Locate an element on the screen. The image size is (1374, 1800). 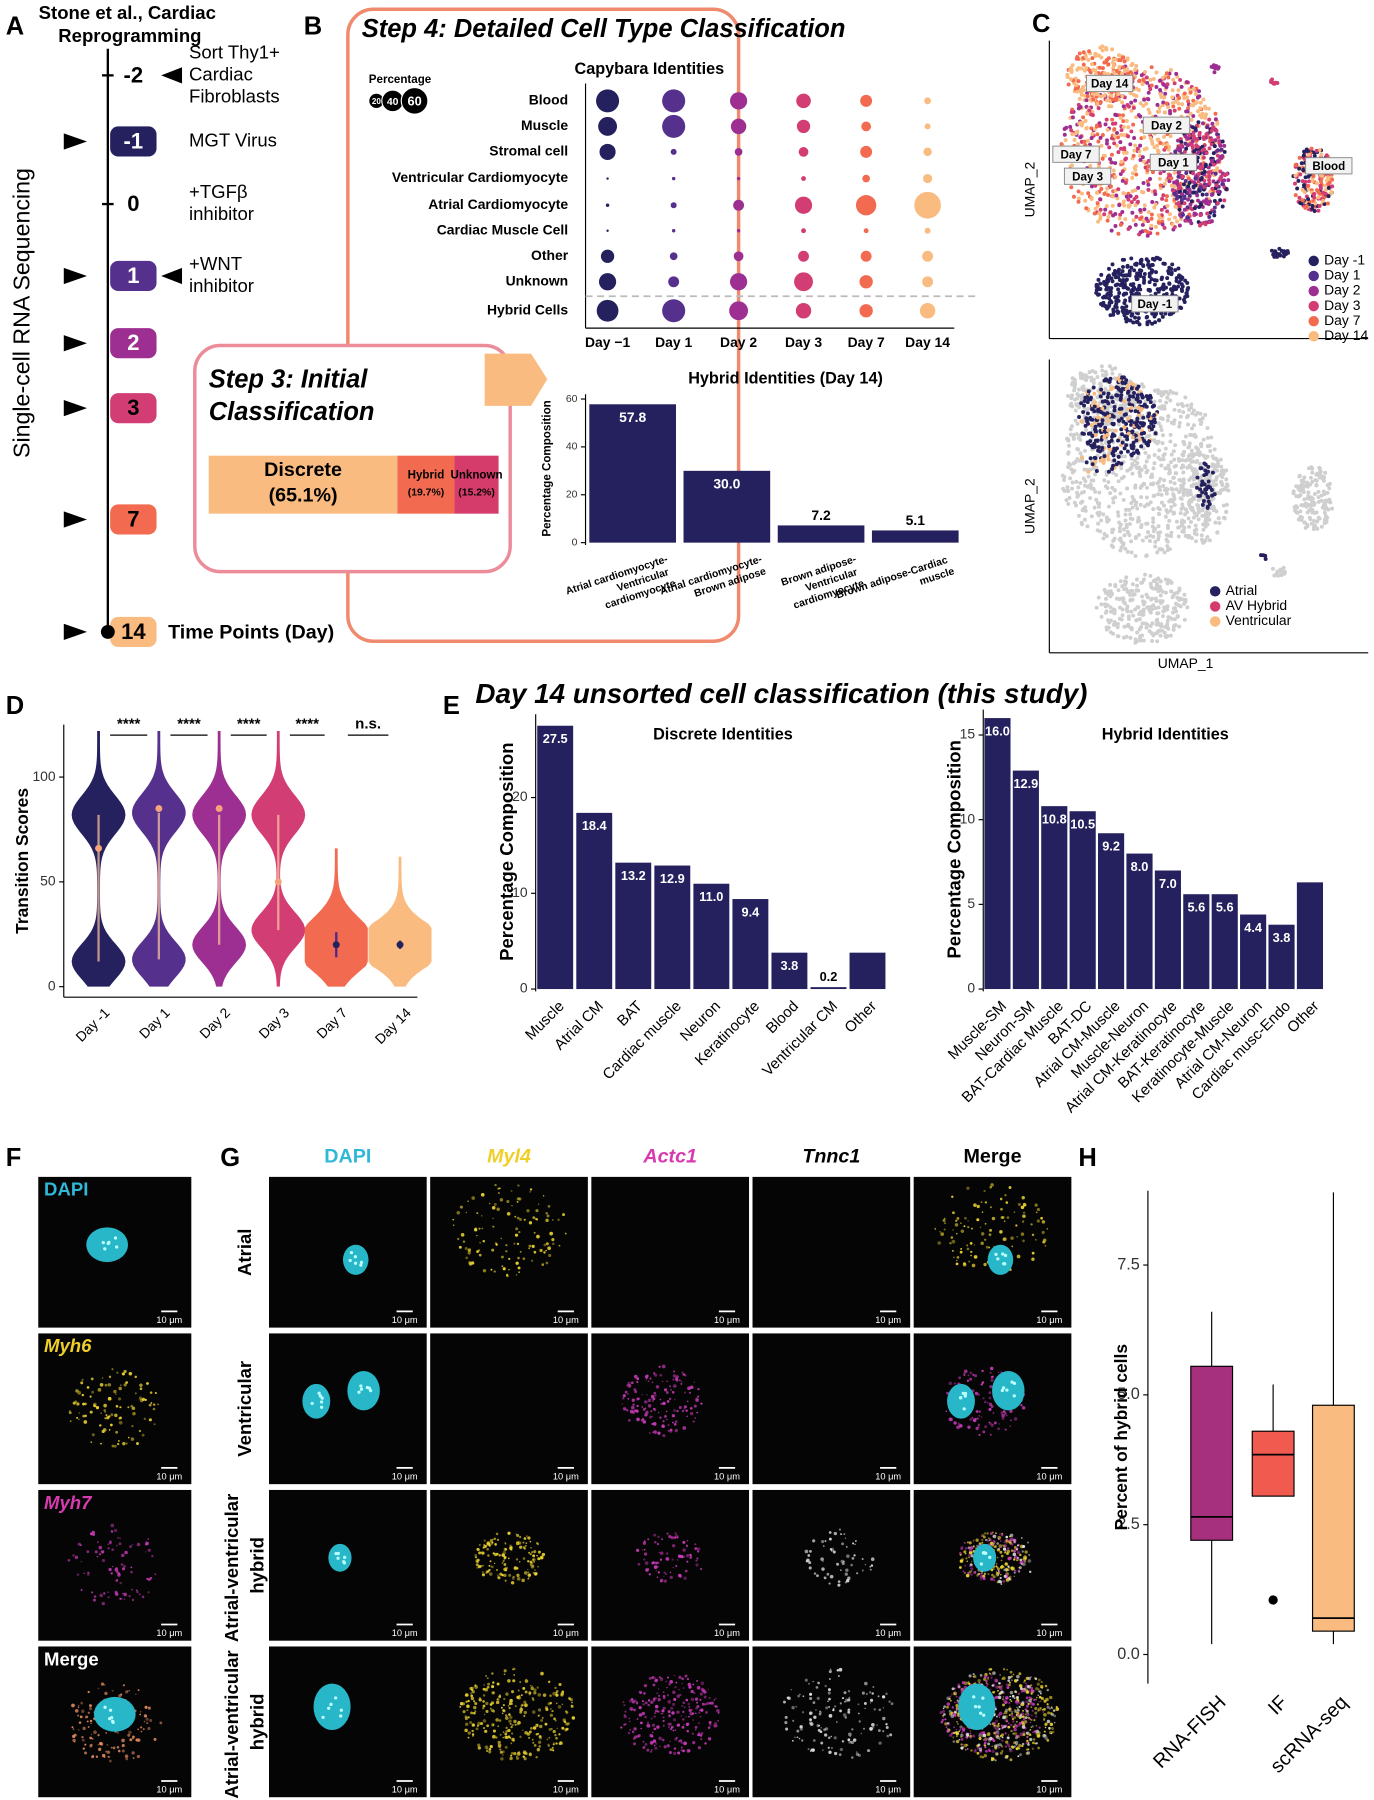
channel-header: Myl4 is located at coordinates (509, 1156).